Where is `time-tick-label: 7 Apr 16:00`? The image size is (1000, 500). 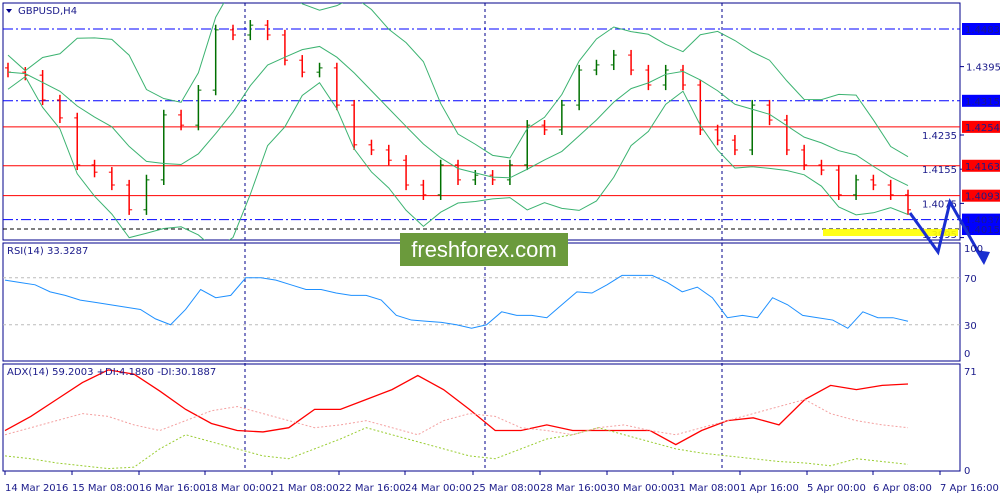
time-tick-label: 7 Apr 16:00 is located at coordinates (969, 488).